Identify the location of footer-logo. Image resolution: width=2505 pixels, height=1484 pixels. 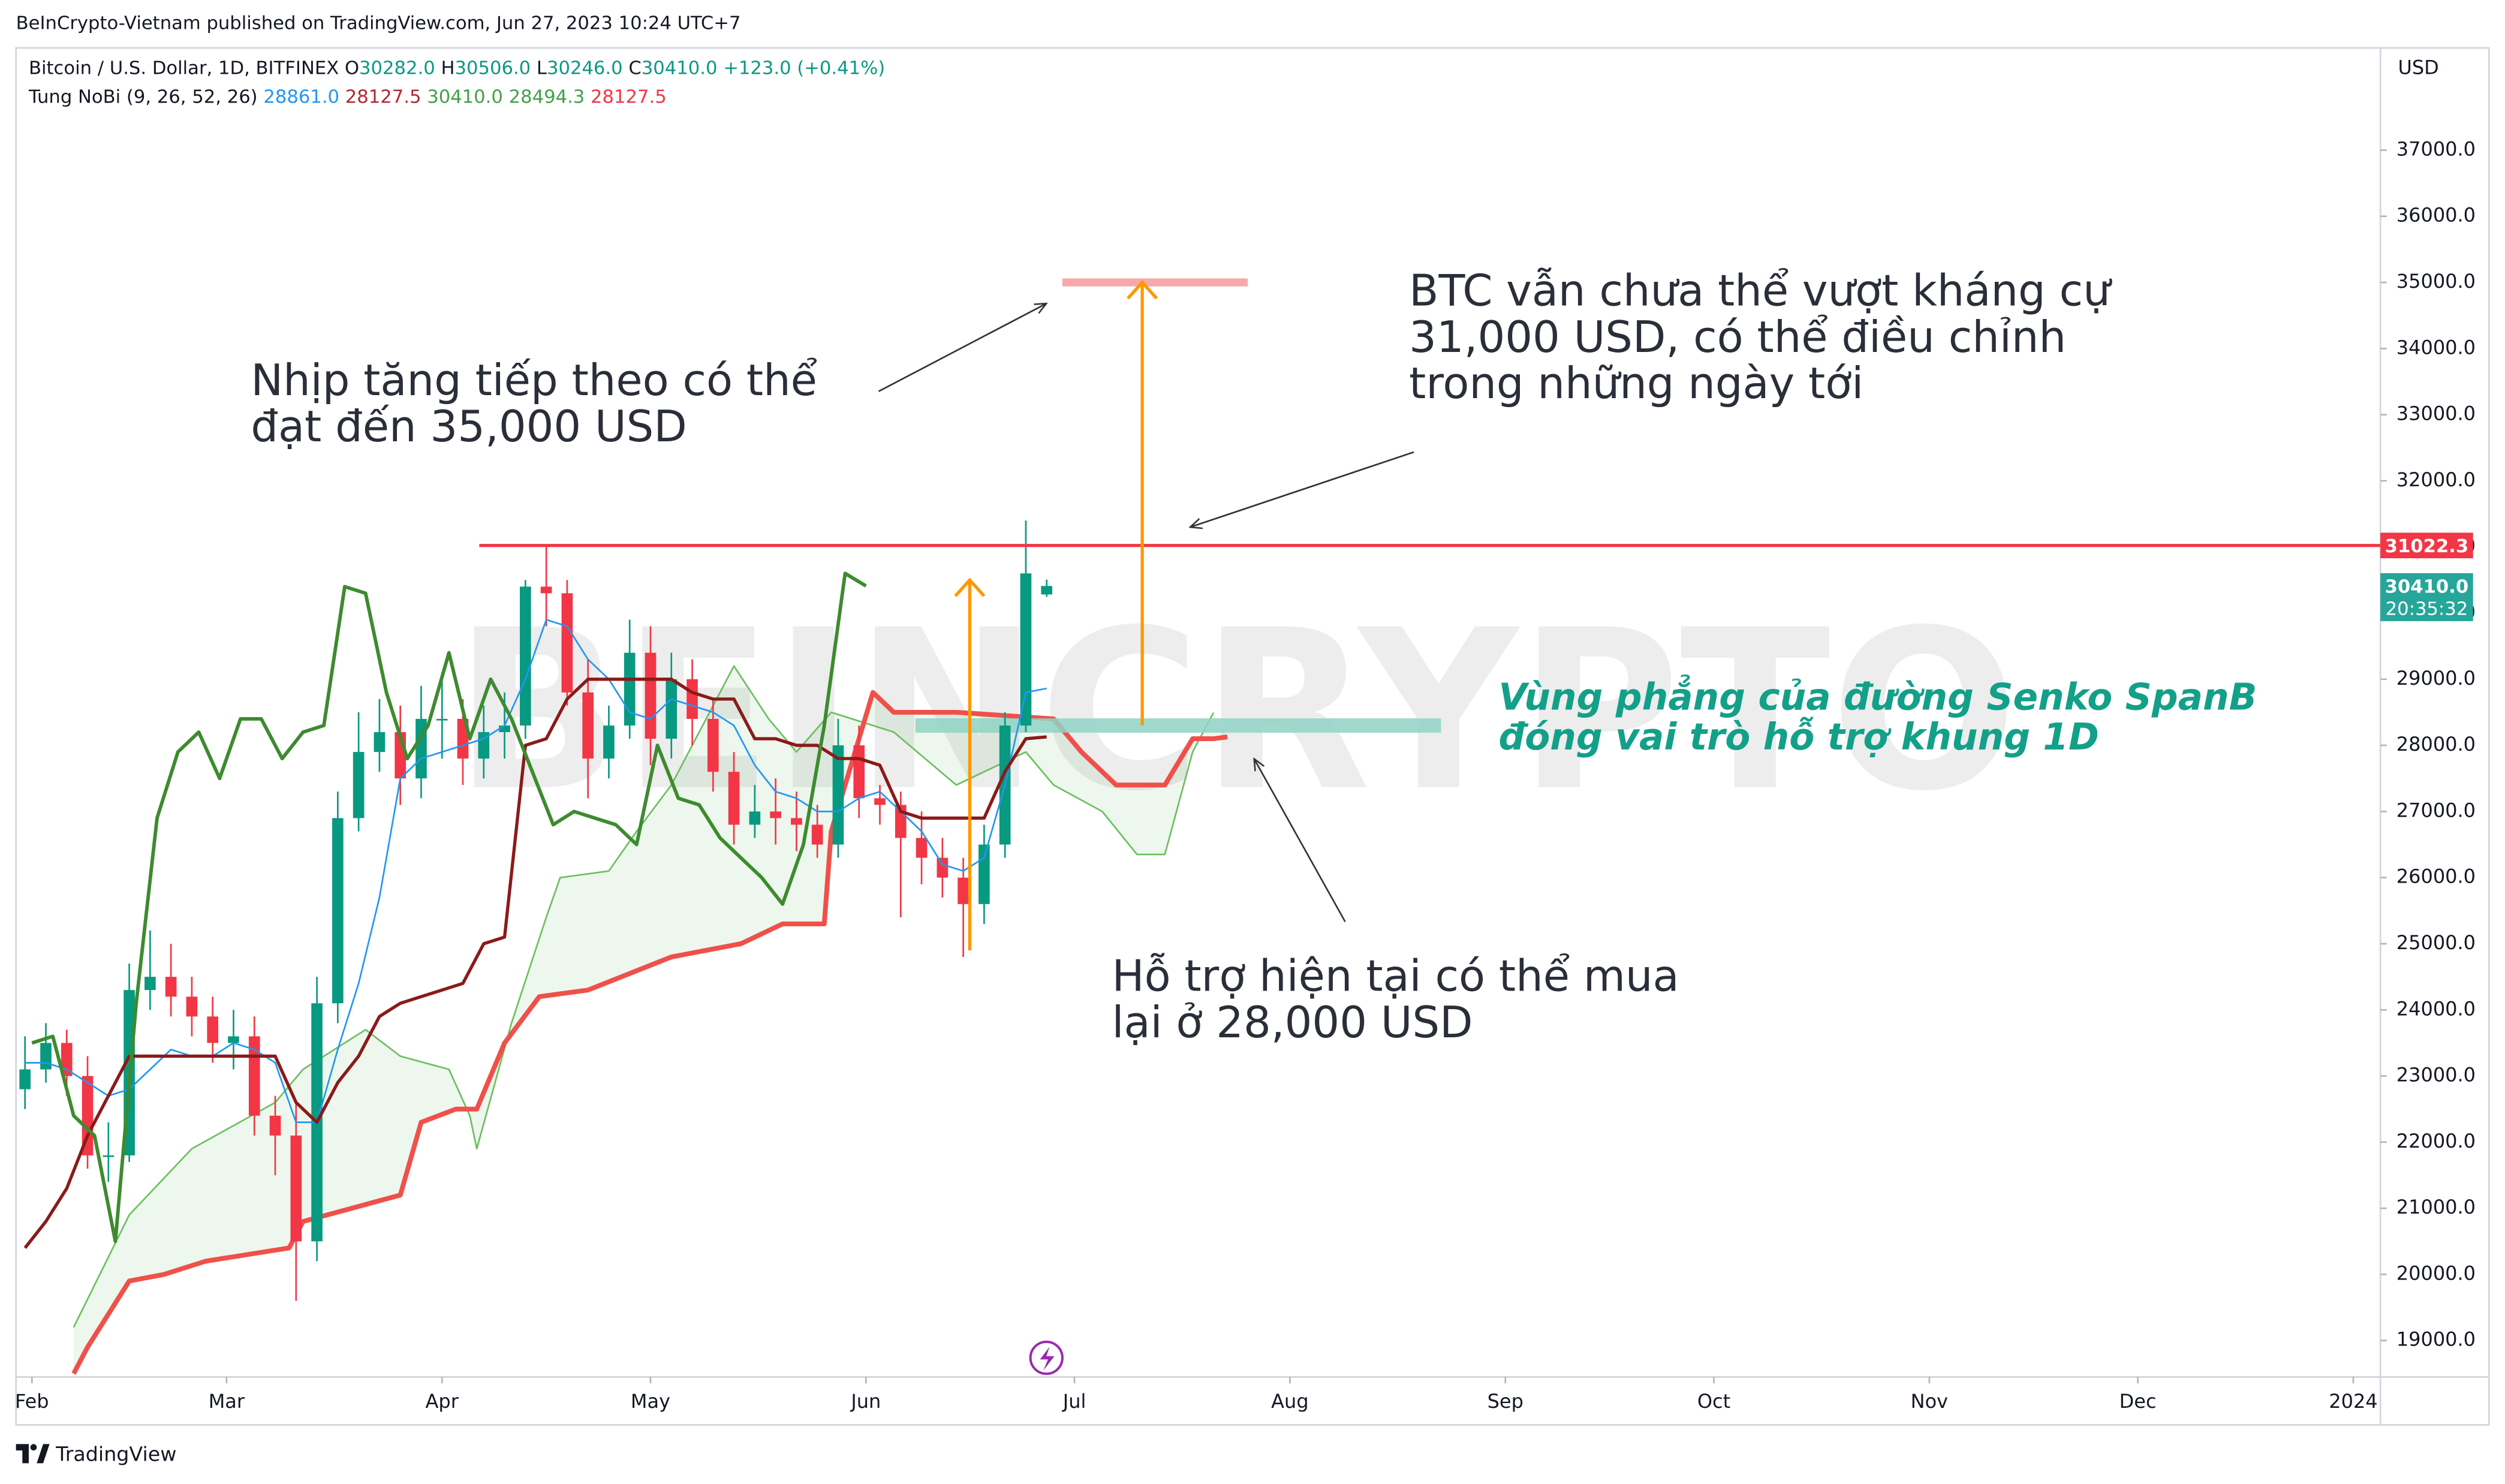
(33, 1454).